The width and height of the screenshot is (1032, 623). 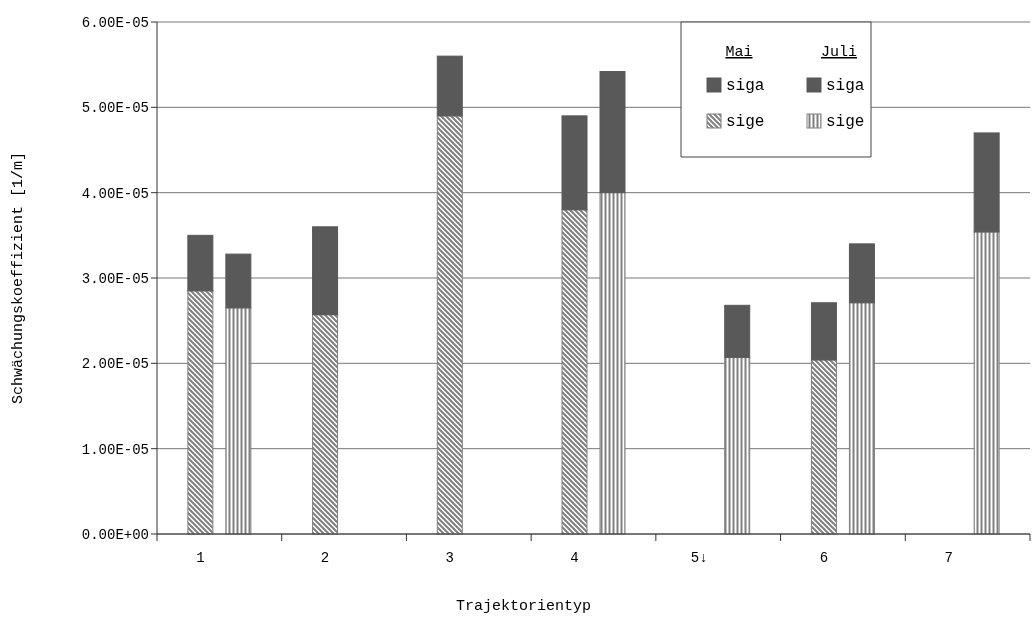 I want to click on y-axis-title: Schwächungskoeffizient [1/m], so click(x=18, y=278).